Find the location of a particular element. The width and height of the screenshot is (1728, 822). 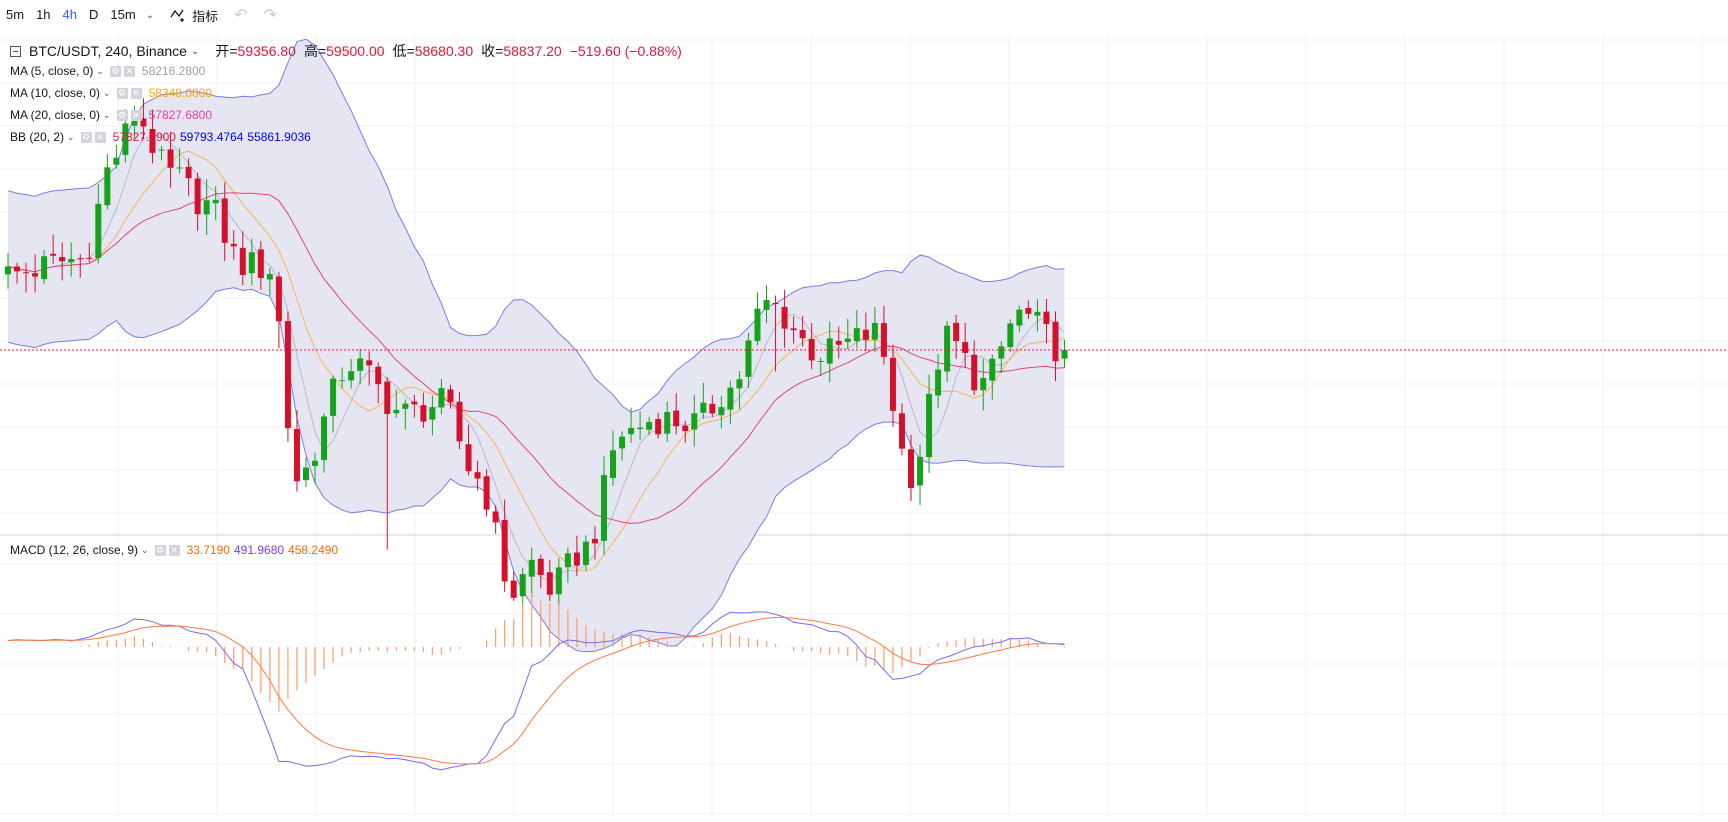

bb-close-icon: ✕ is located at coordinates (100, 137).